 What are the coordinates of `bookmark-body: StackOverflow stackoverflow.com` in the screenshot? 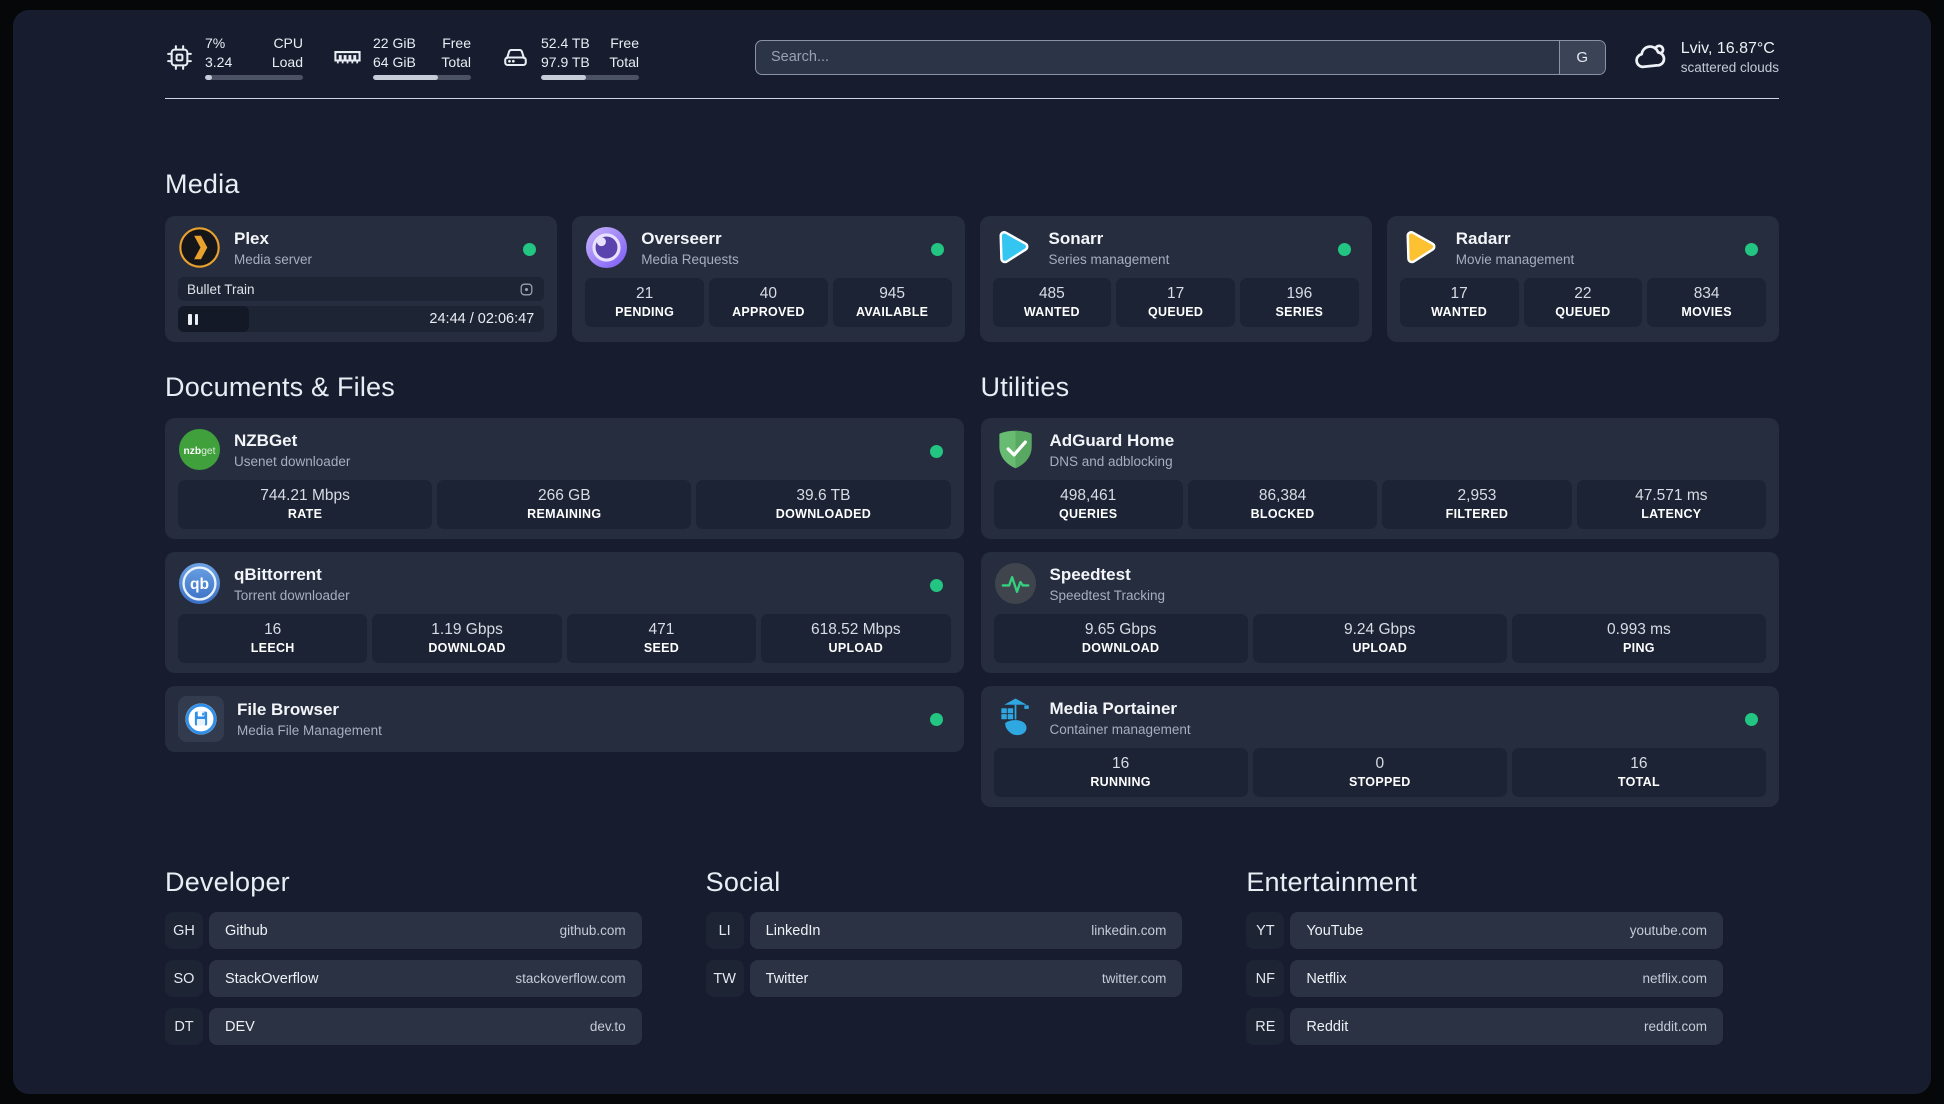 It's located at (425, 978).